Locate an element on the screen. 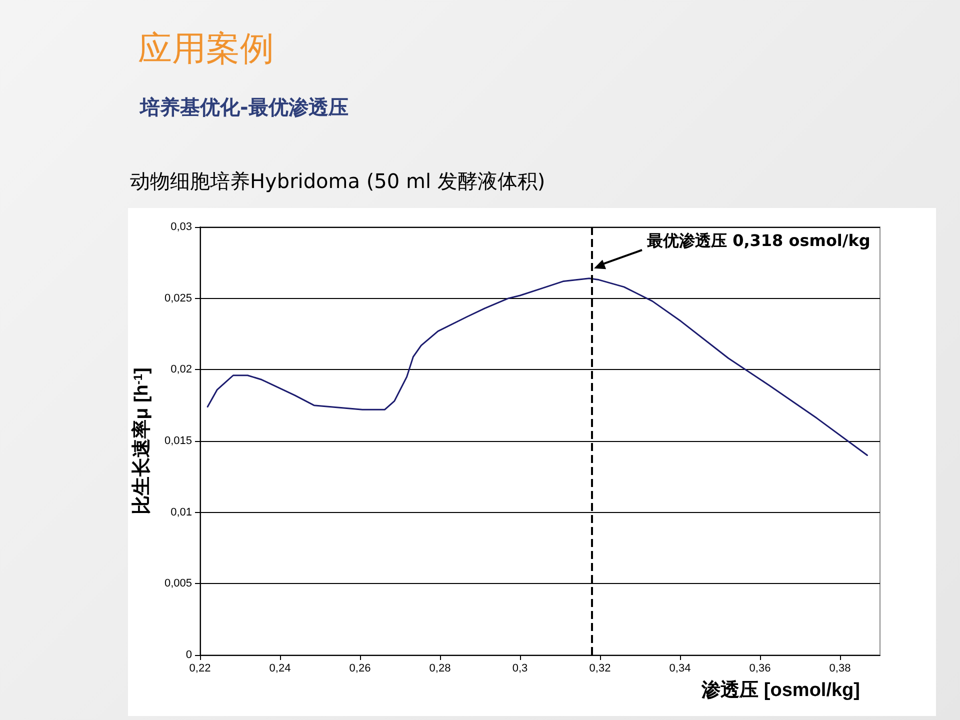  y-tick-label: 0,03 is located at coordinates (181, 227).